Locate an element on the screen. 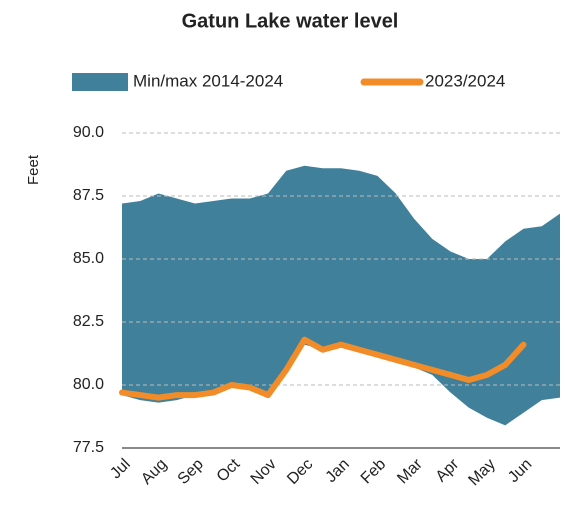 This screenshot has height=508, width=565. y-axis-label: Feet is located at coordinates (33, 169).